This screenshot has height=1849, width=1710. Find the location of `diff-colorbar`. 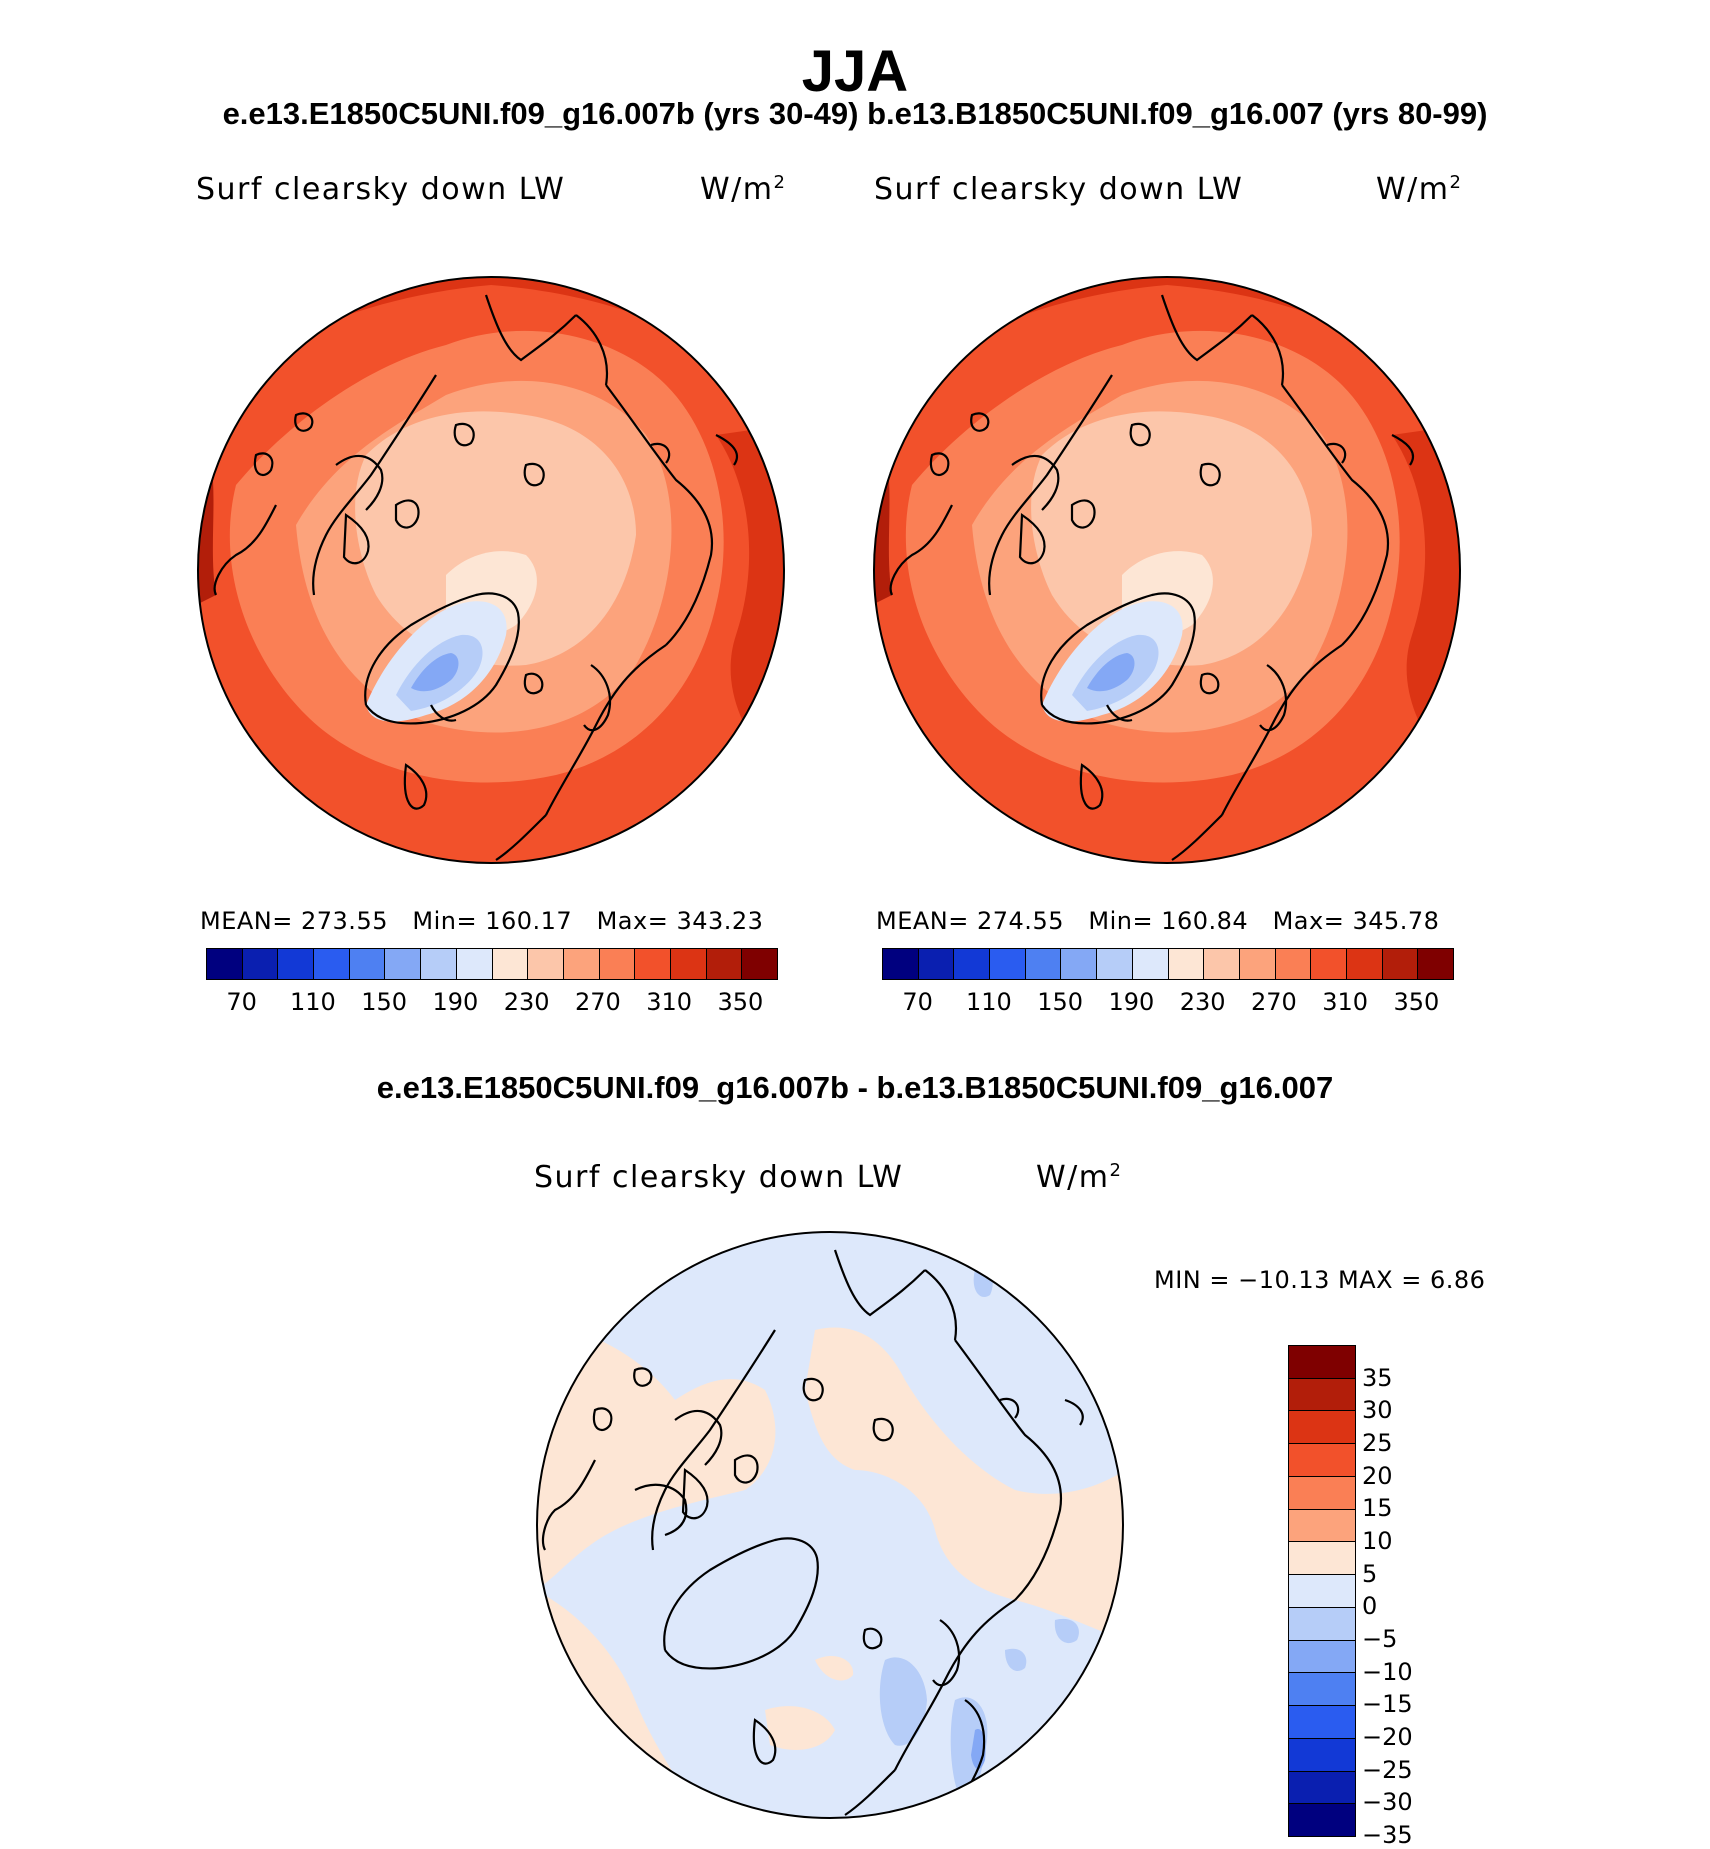

diff-colorbar is located at coordinates (1322, 1591).